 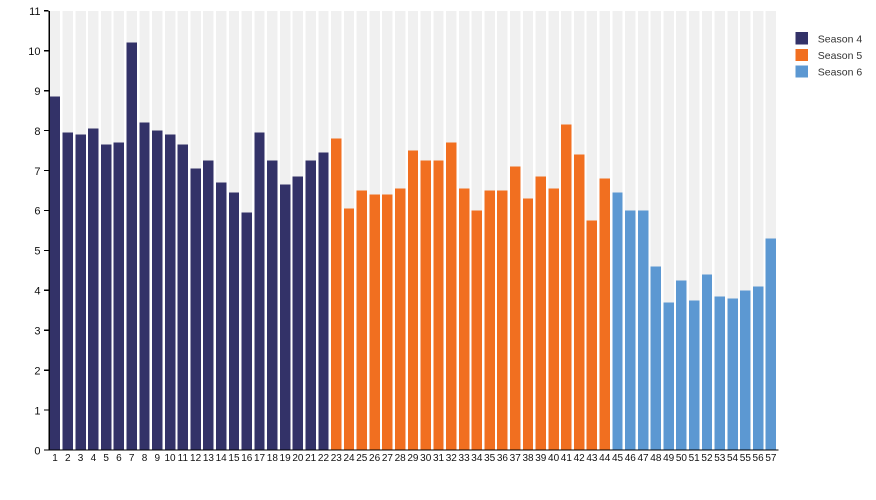 I want to click on svg-text: 50, so click(x=682, y=458).